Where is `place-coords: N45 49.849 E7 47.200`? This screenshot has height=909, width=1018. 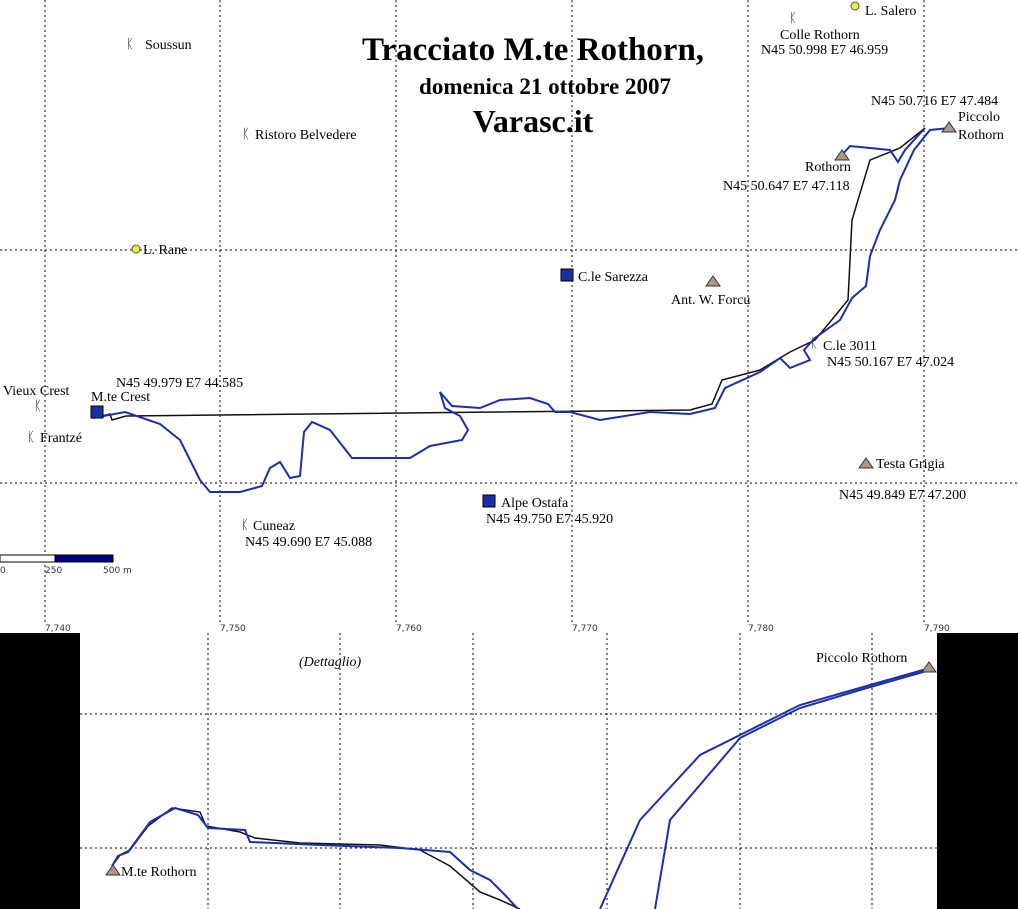 place-coords: N45 49.849 E7 47.200 is located at coordinates (902, 495).